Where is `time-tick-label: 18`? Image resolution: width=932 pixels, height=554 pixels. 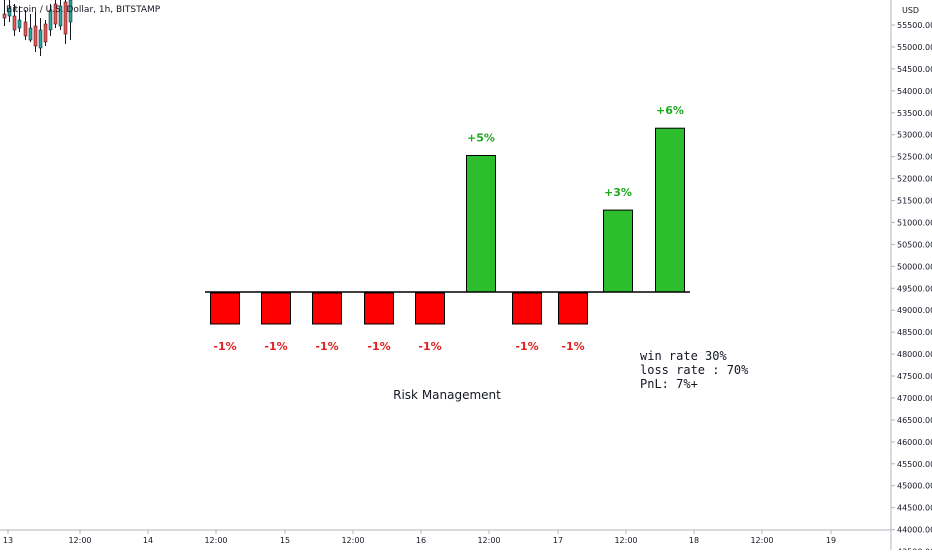 time-tick-label: 18 is located at coordinates (694, 540).